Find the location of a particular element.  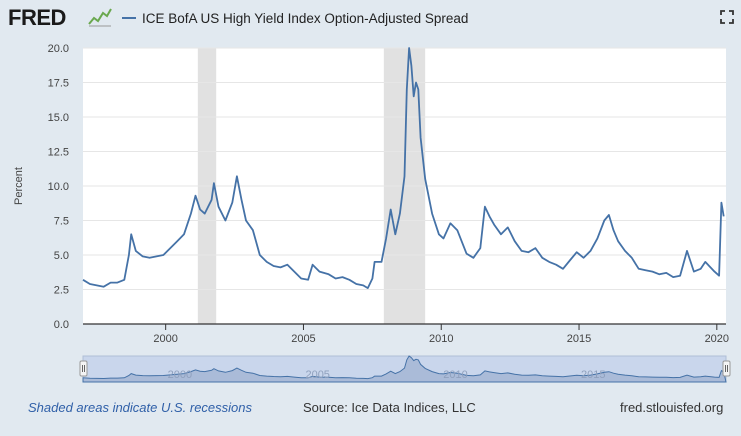

navigator-series is located at coordinates (404, 369).